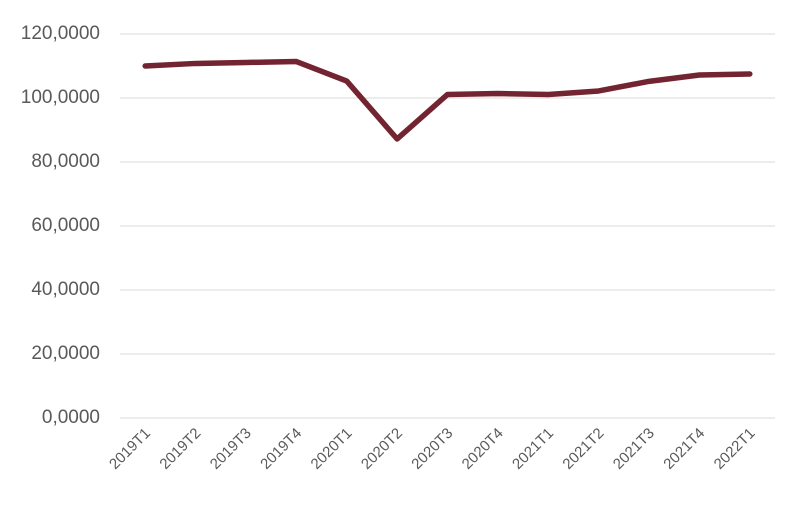  I want to click on line-series, so click(447, 100).